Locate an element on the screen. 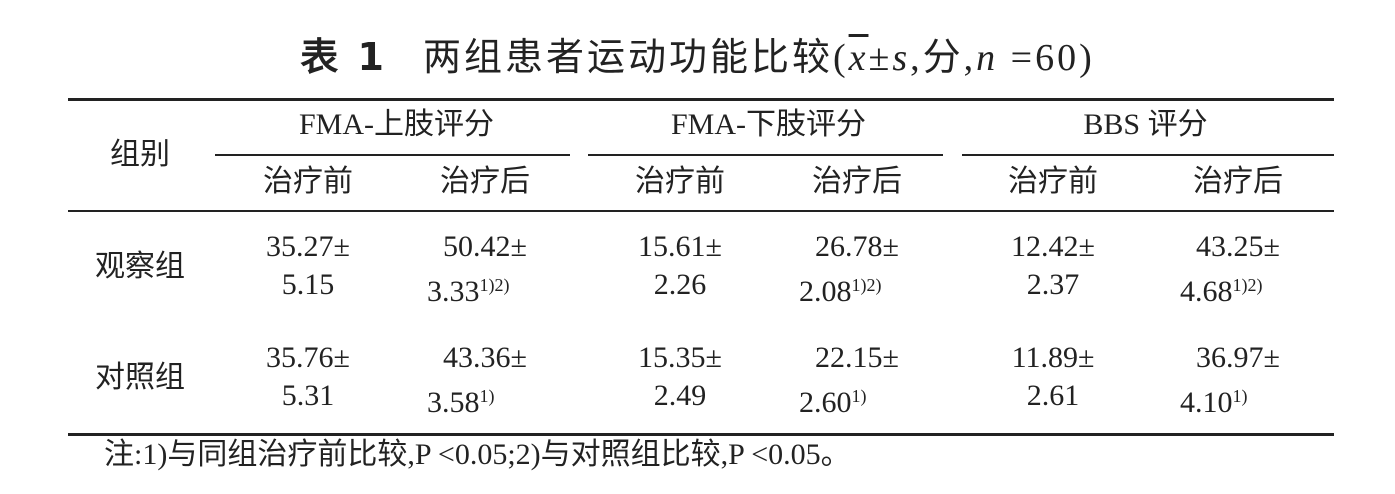 This screenshot has width=1395, height=494. corner-header: 组别 is located at coordinates (140, 154).